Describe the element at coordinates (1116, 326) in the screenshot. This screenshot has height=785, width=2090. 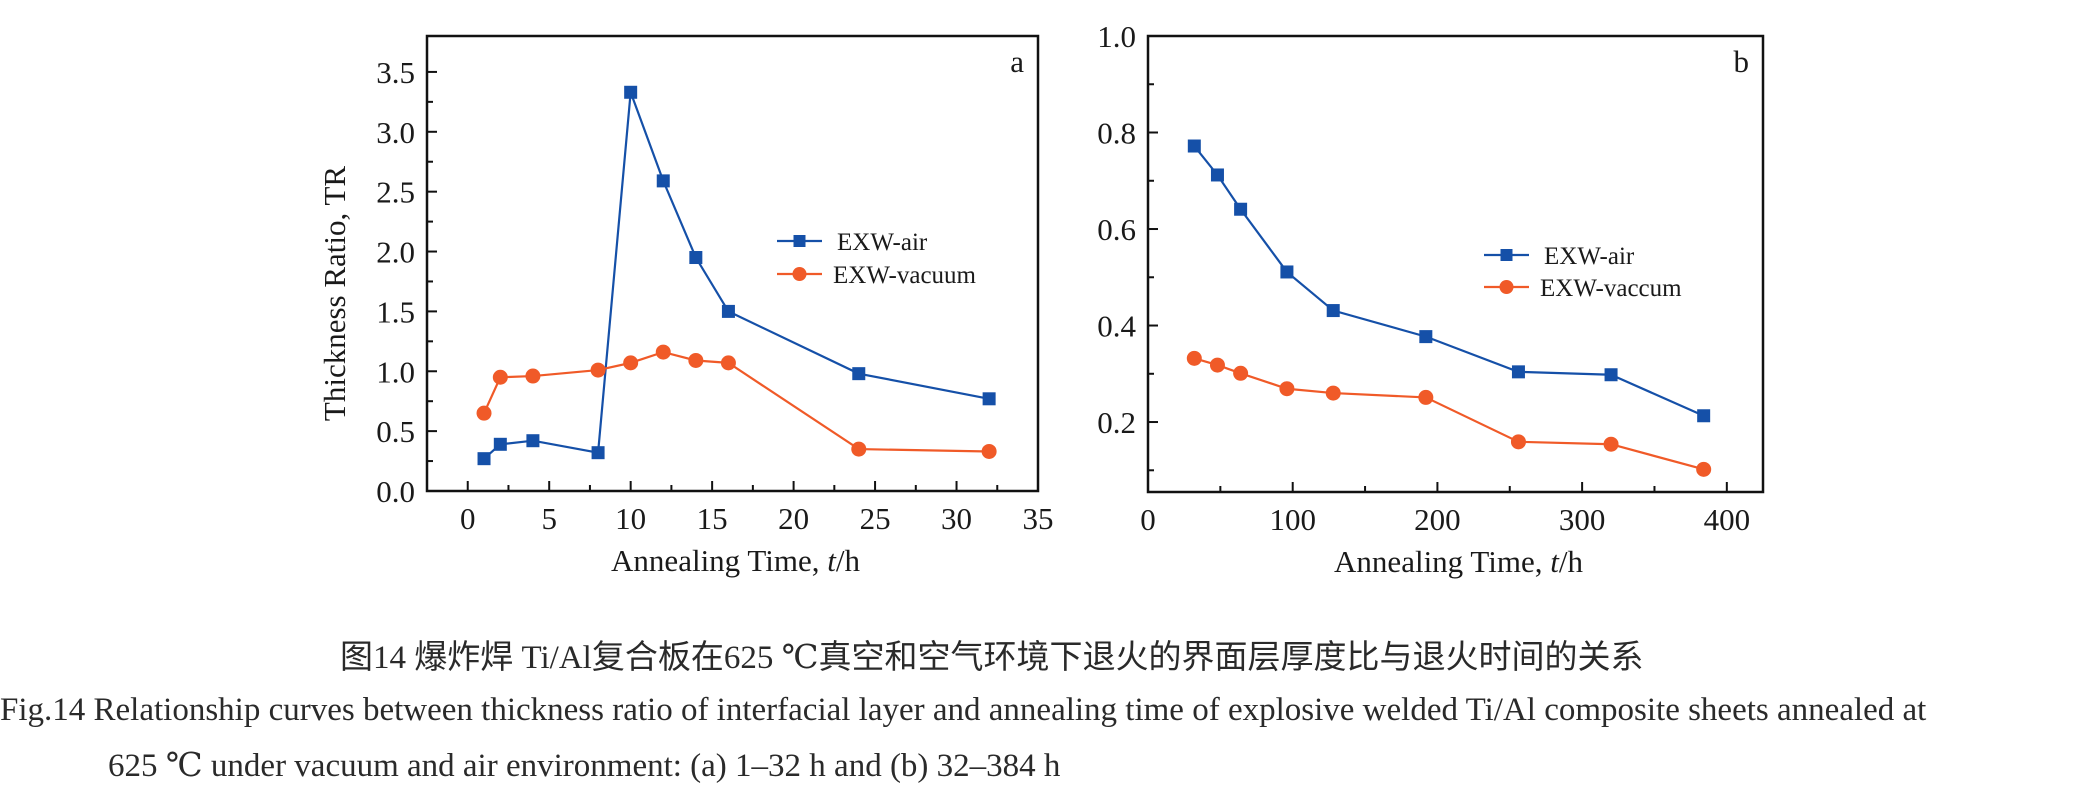
I see `y-tick-label: 0.4` at that location.